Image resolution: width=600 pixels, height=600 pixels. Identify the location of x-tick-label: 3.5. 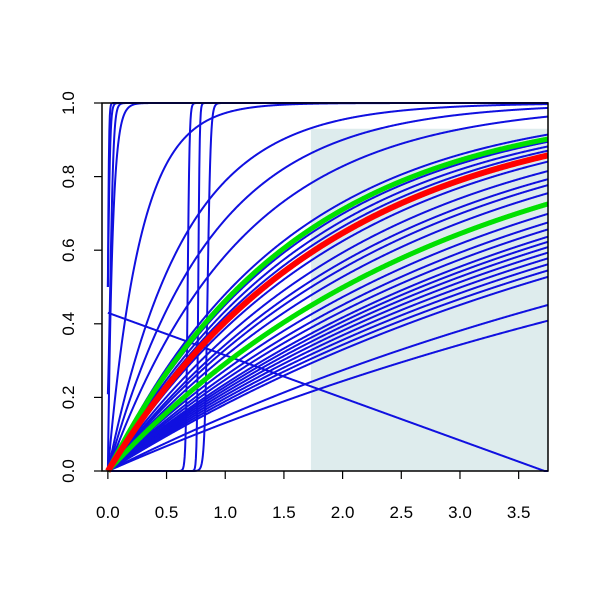
(519, 512).